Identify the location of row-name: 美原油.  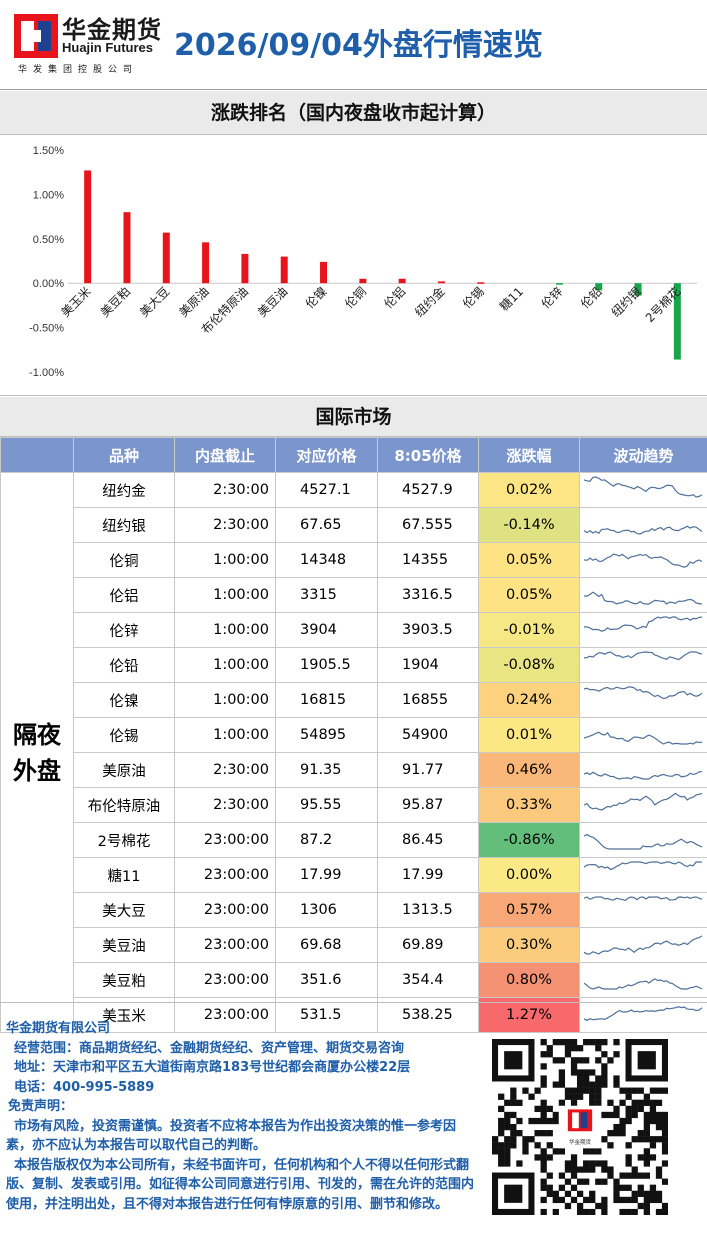
(124, 770).